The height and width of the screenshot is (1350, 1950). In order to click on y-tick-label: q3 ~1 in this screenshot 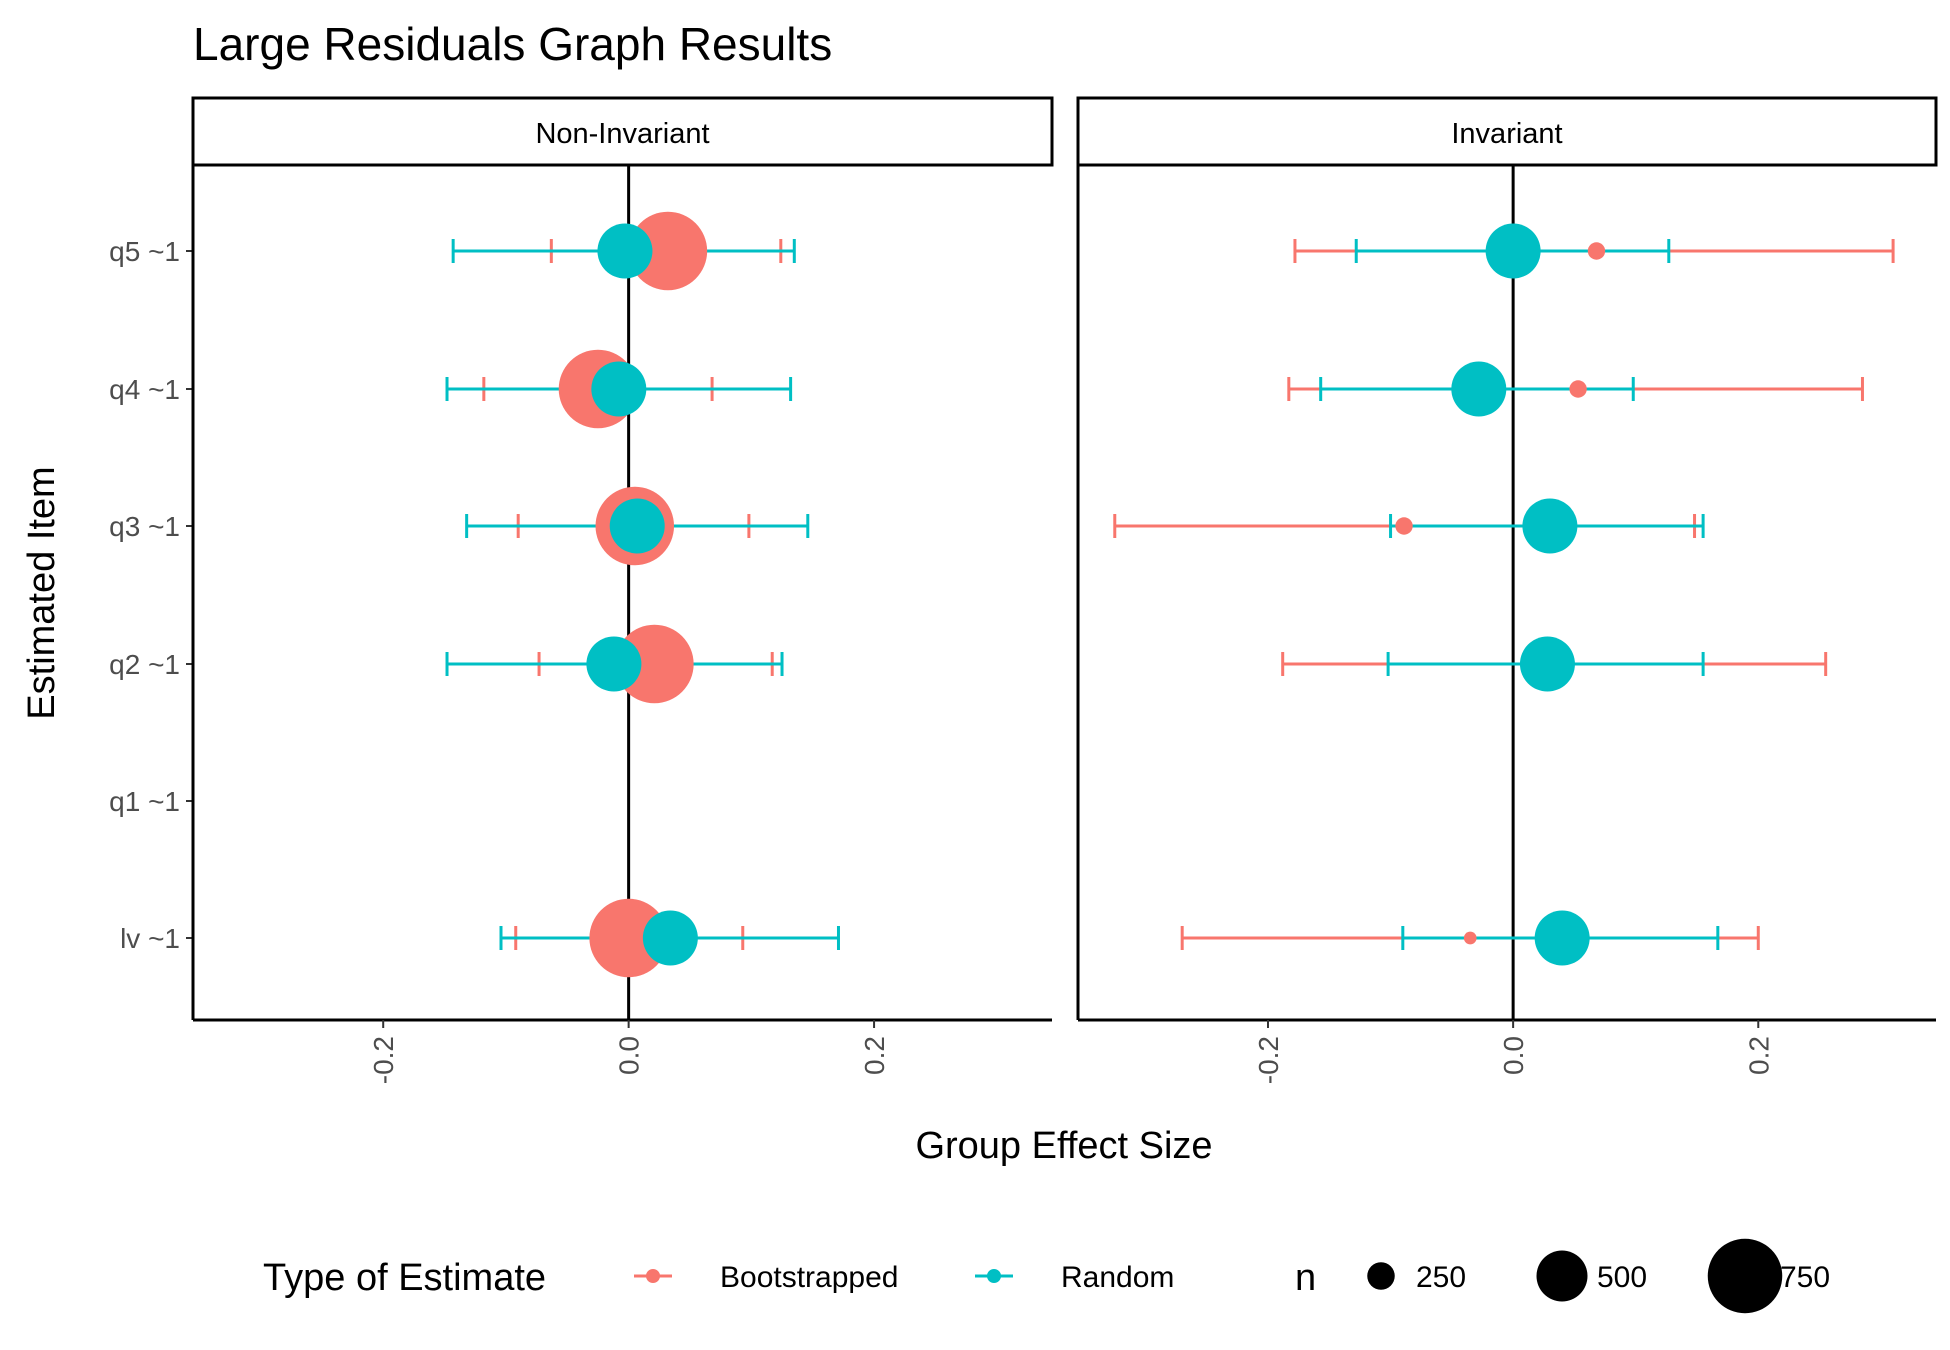, I will do `click(144, 526)`.